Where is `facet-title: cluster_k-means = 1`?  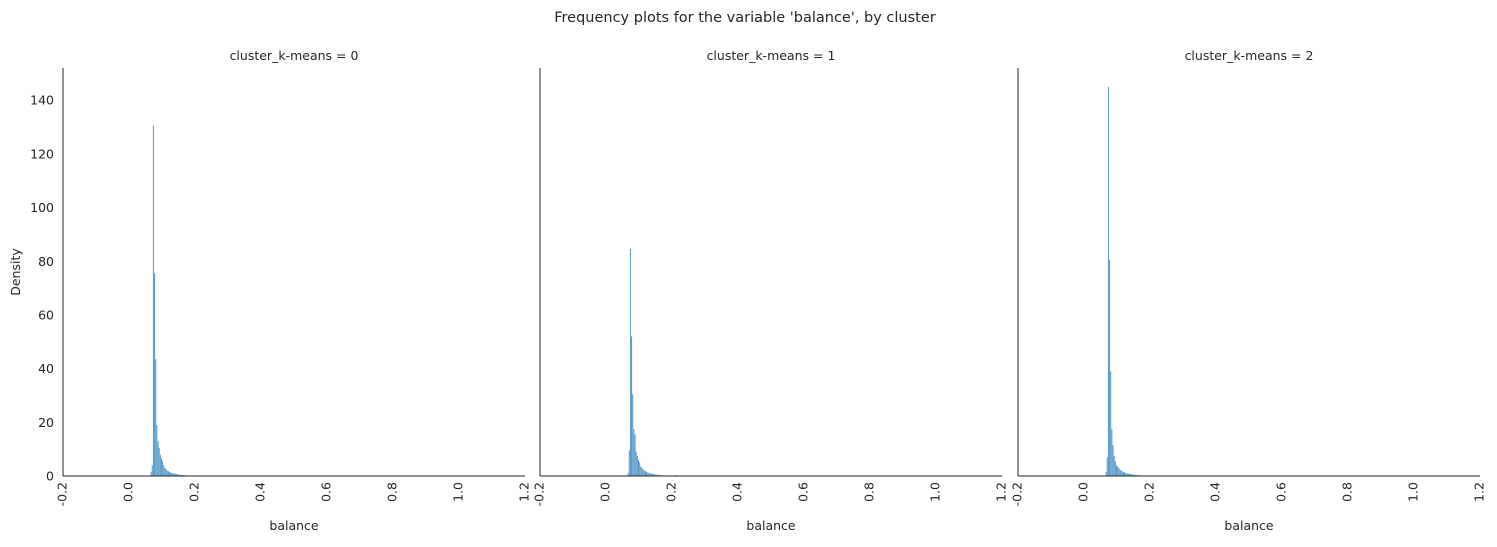 facet-title: cluster_k-means = 1 is located at coordinates (771, 55).